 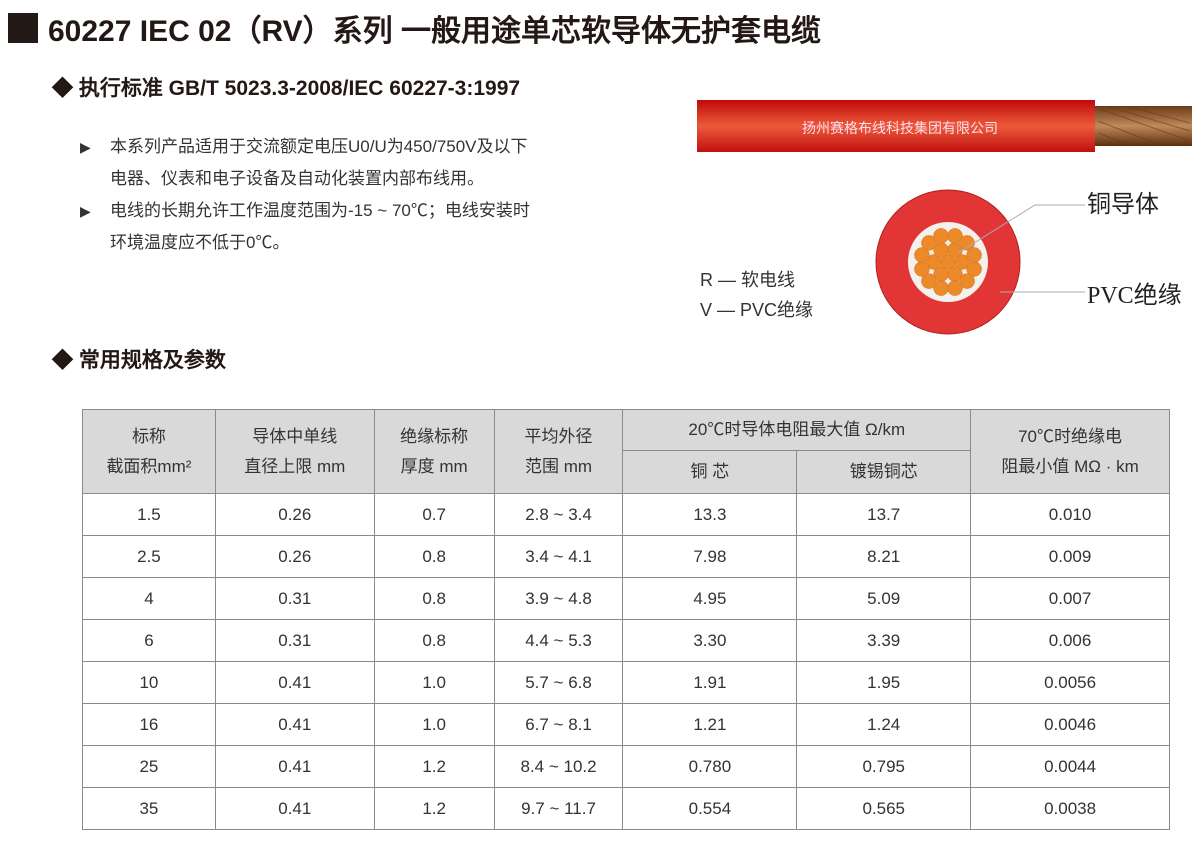 I want to click on standard-heading: ◆ 执行标准 GB/T 5023.3-2008/IEC 60227-3:1997, so click(x=286, y=87).